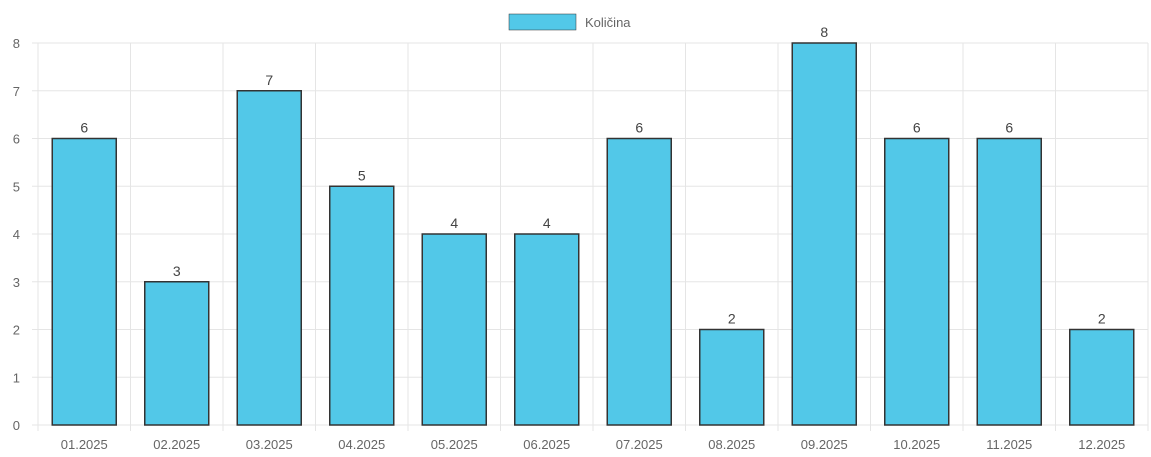  Describe the element at coordinates (1101, 444) in the screenshot. I see `x-tick-label: 12.2025` at that location.